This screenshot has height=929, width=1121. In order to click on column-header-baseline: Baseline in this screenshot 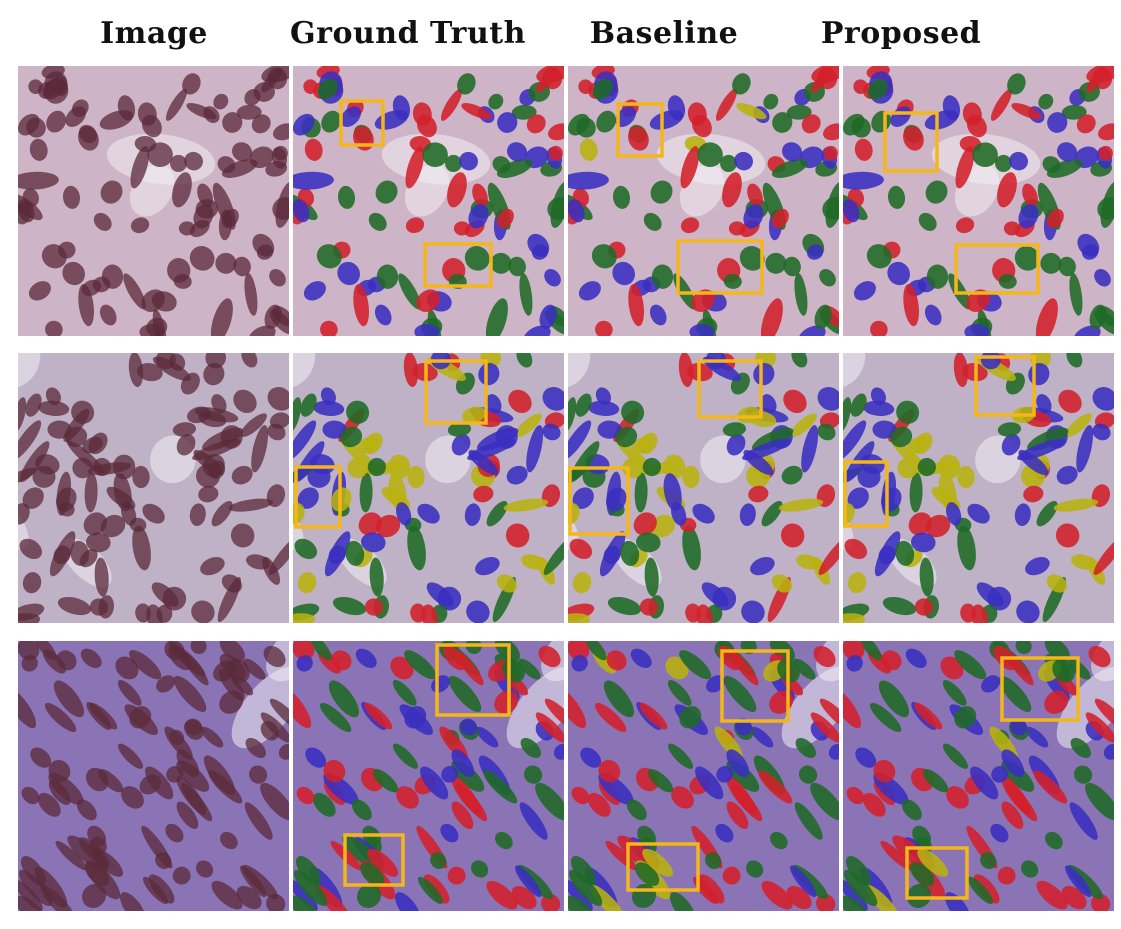, I will do `click(664, 33)`.